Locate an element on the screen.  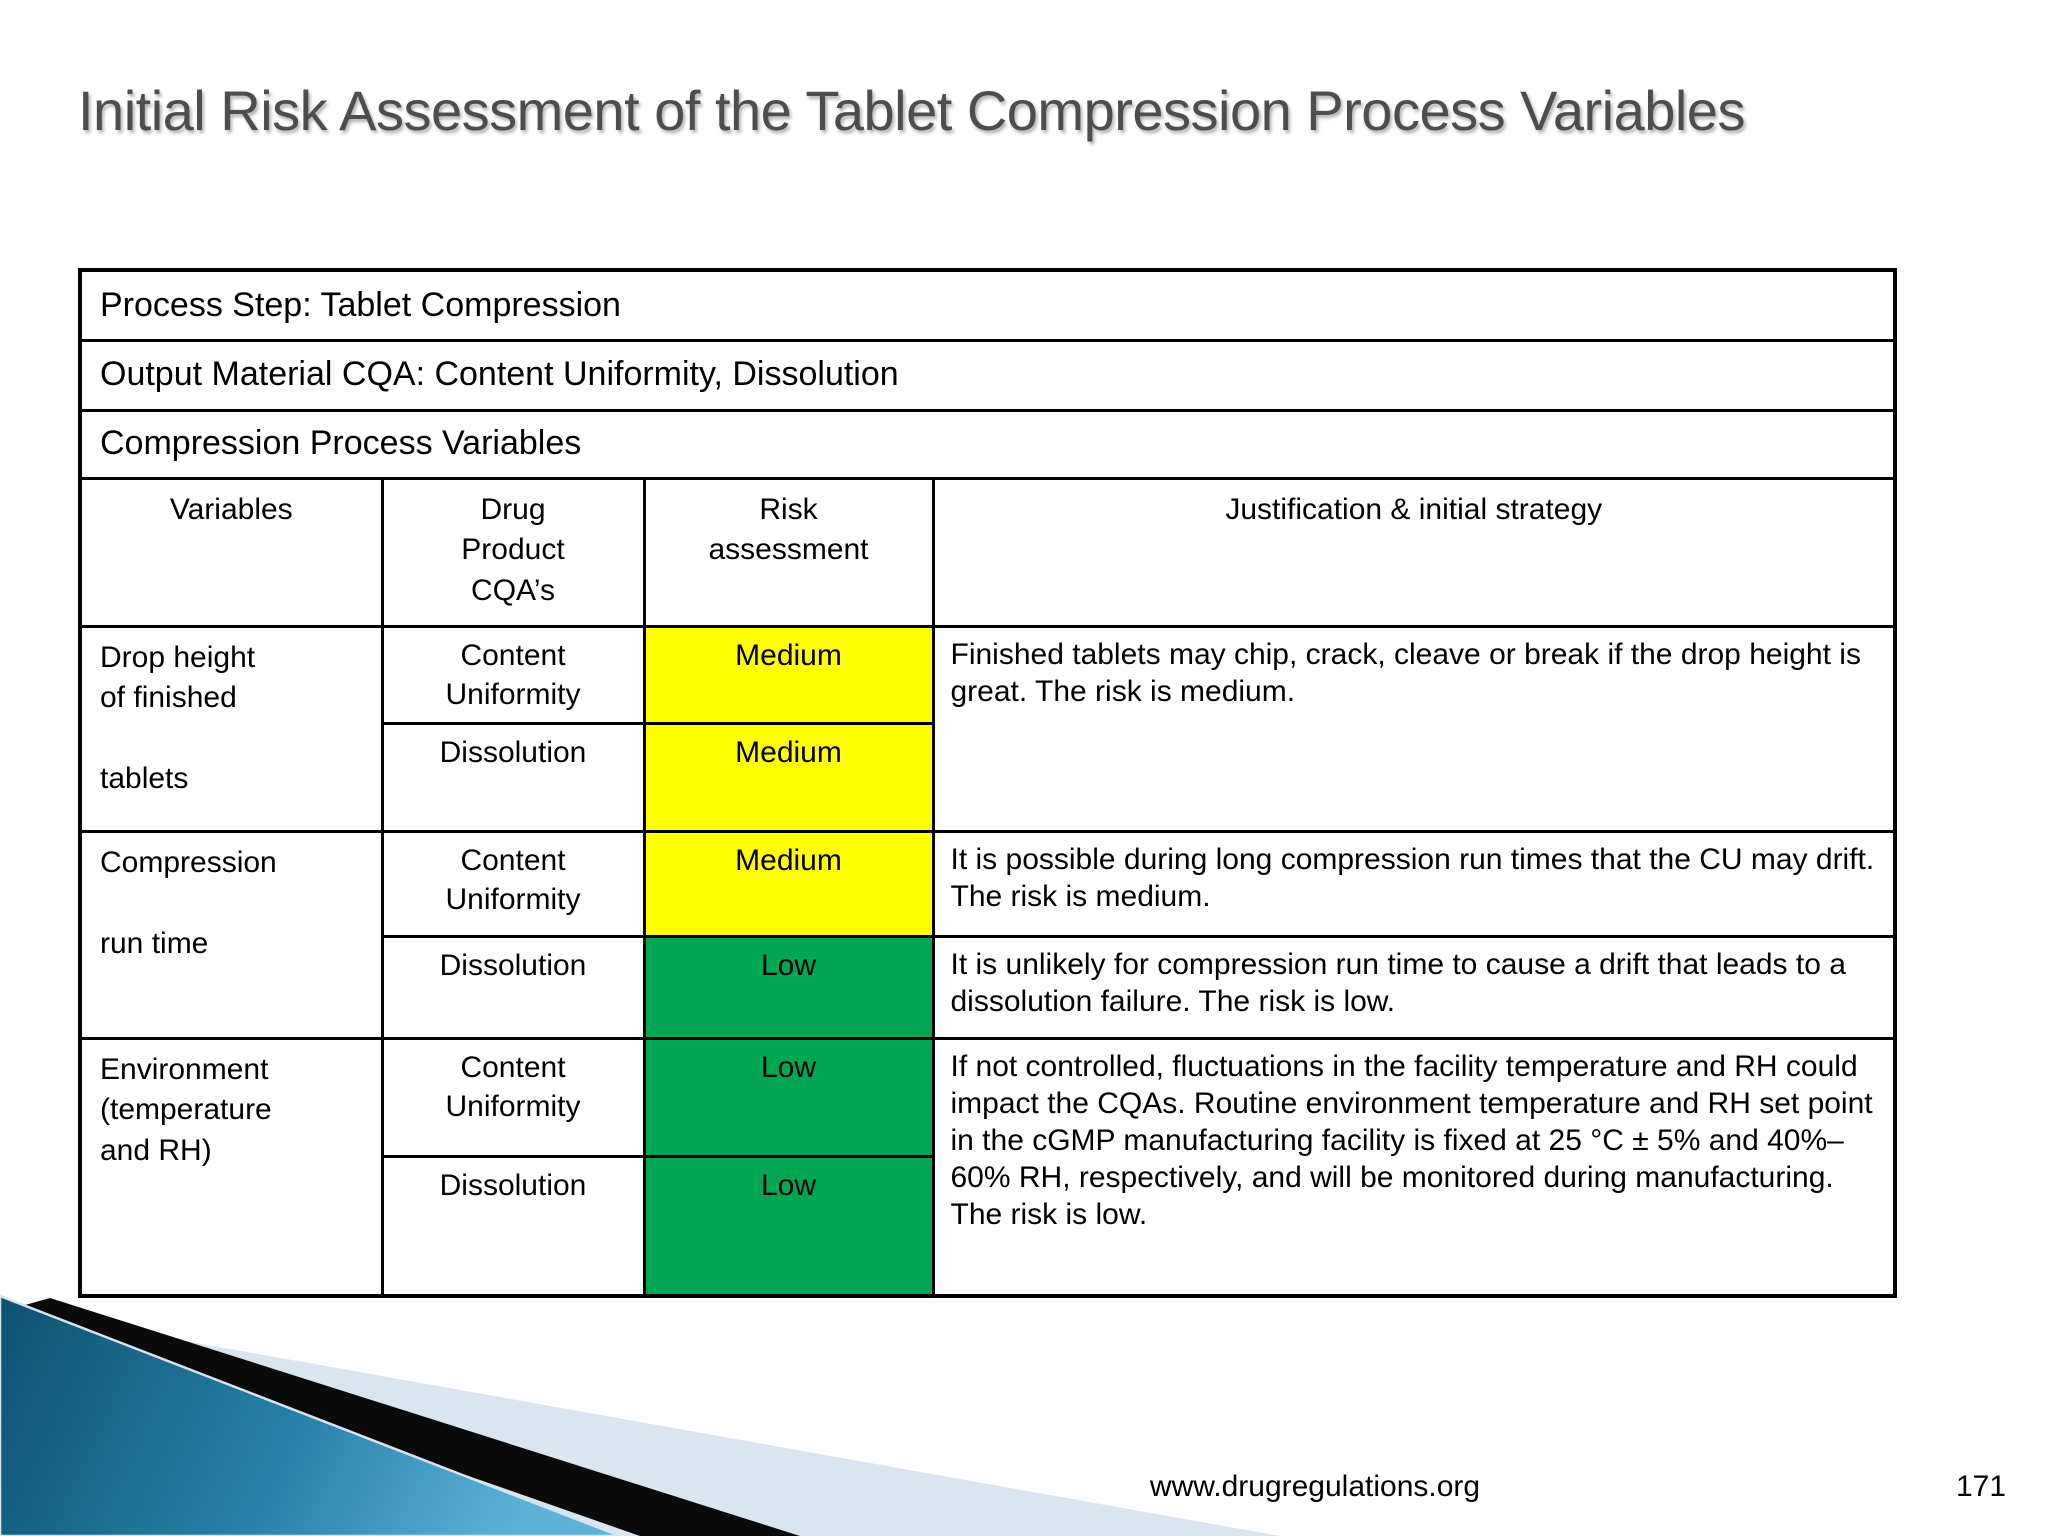
footer-website: www.drugregulations.org is located at coordinates (1315, 1486).